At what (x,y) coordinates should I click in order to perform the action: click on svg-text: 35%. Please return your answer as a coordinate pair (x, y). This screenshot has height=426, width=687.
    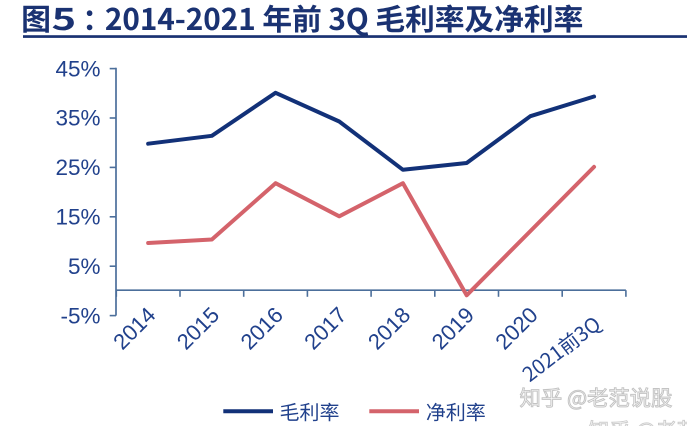
    Looking at the image, I should click on (77, 118).